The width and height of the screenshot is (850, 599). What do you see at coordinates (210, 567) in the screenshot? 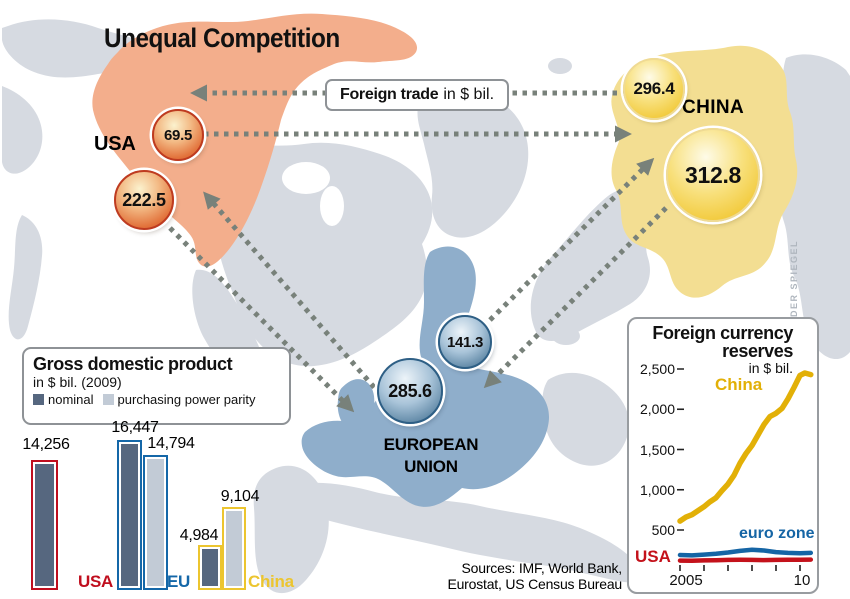
I see `gdp-bar-china-nominal` at bounding box center [210, 567].